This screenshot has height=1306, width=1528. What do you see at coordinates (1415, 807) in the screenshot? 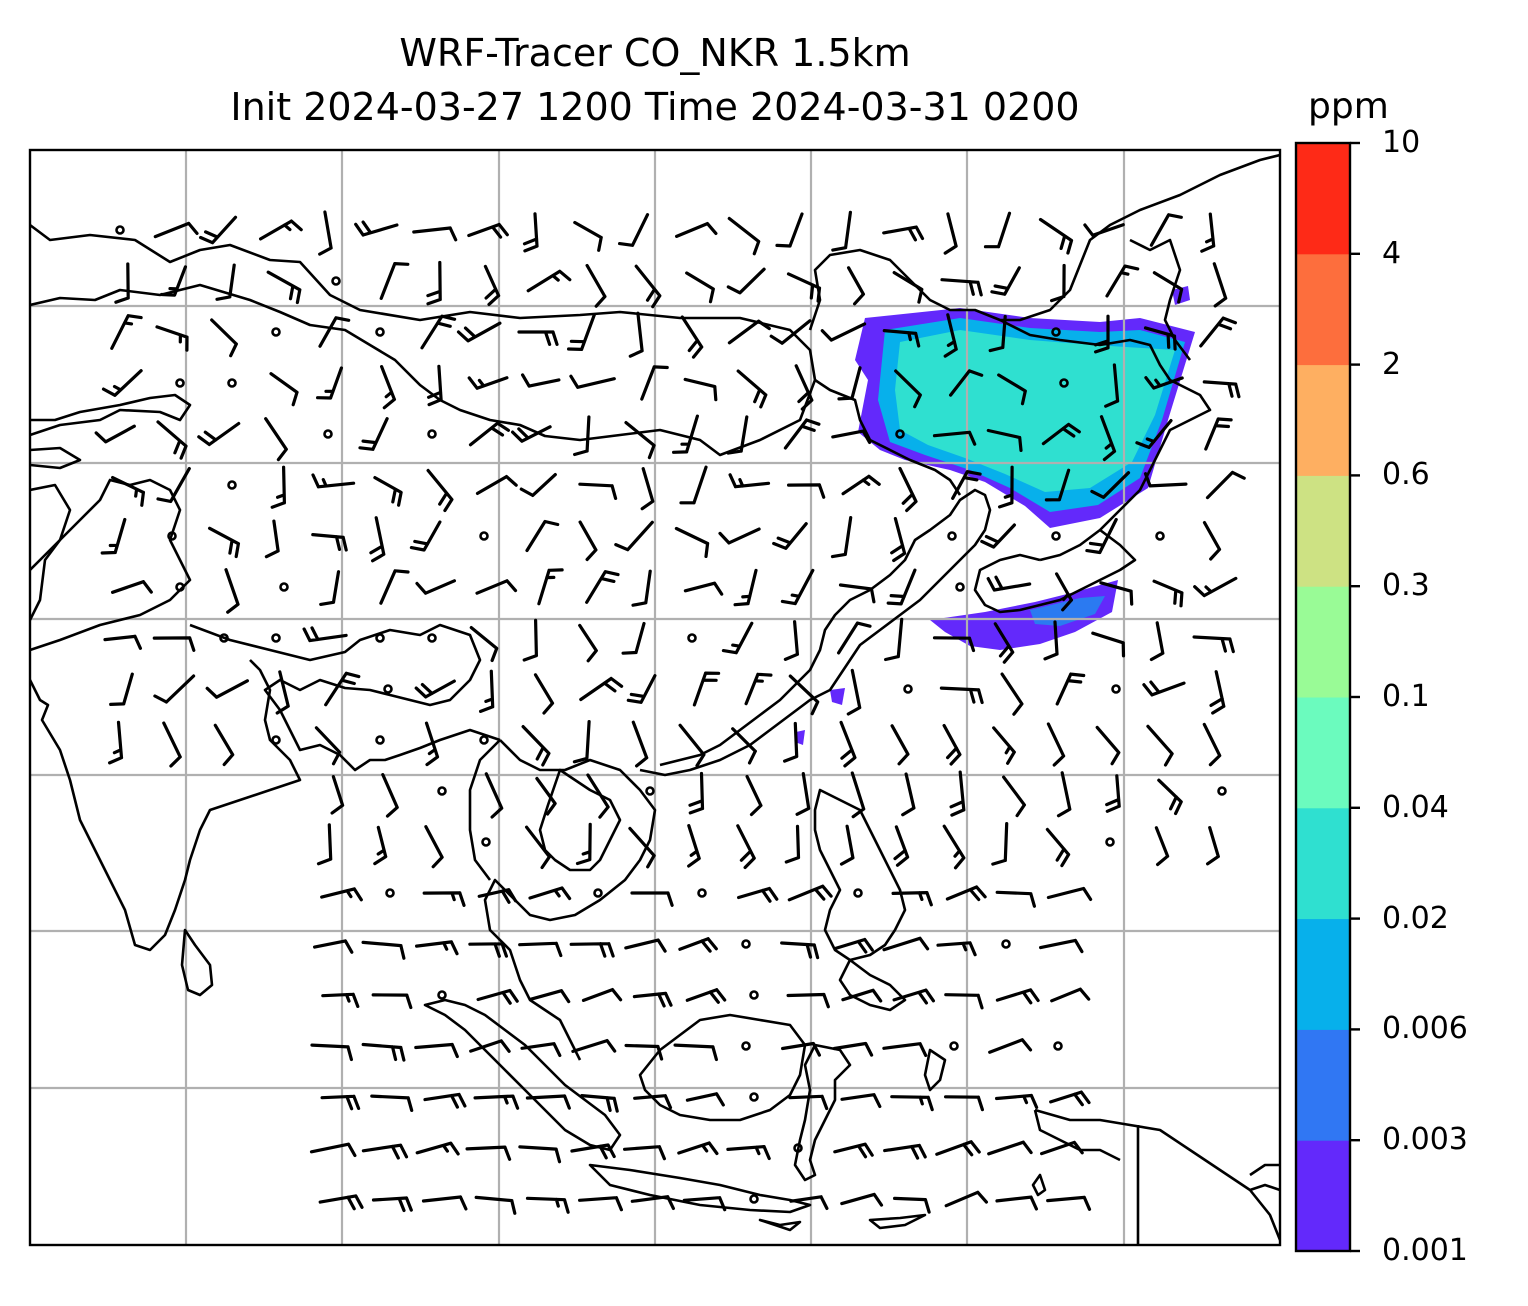
I see `colorbar-tick-label: 0.04` at bounding box center [1415, 807].